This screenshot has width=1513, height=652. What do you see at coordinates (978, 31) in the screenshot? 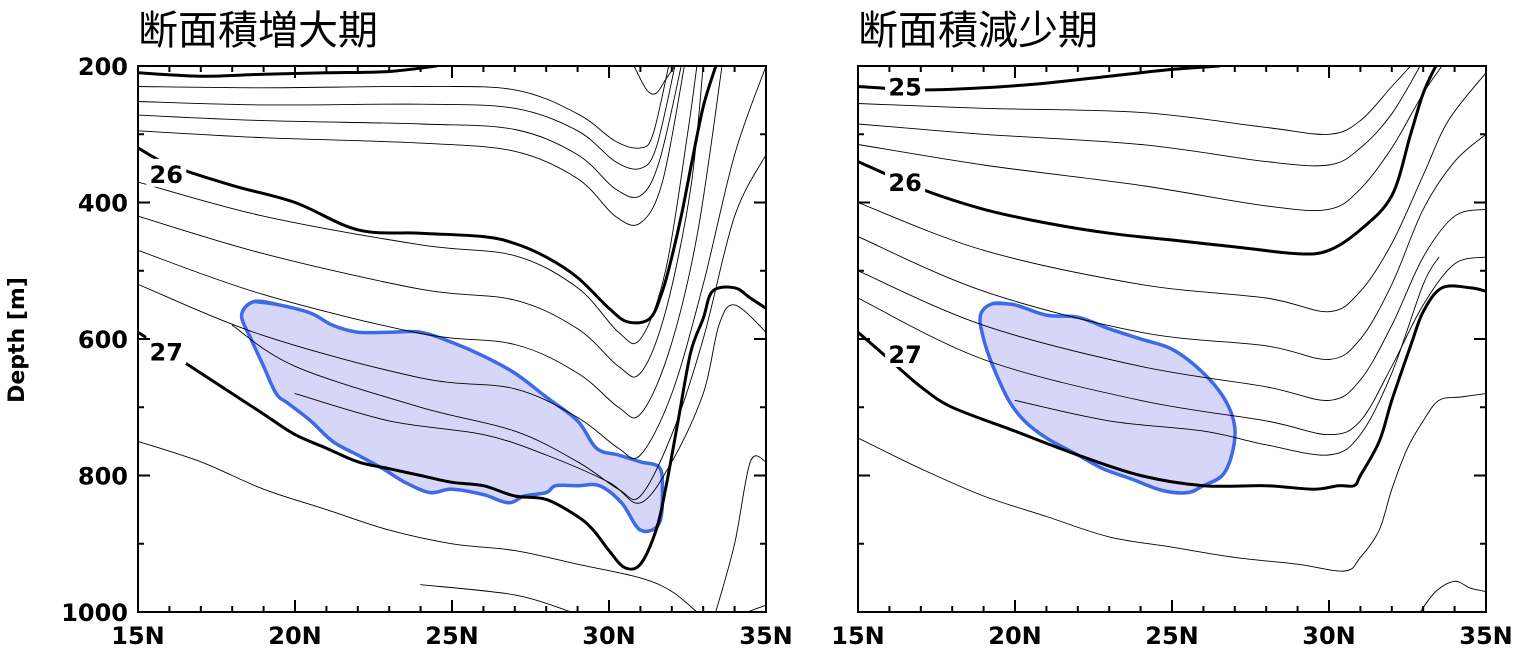
I see `panel-title: 断面積減少期` at bounding box center [978, 31].